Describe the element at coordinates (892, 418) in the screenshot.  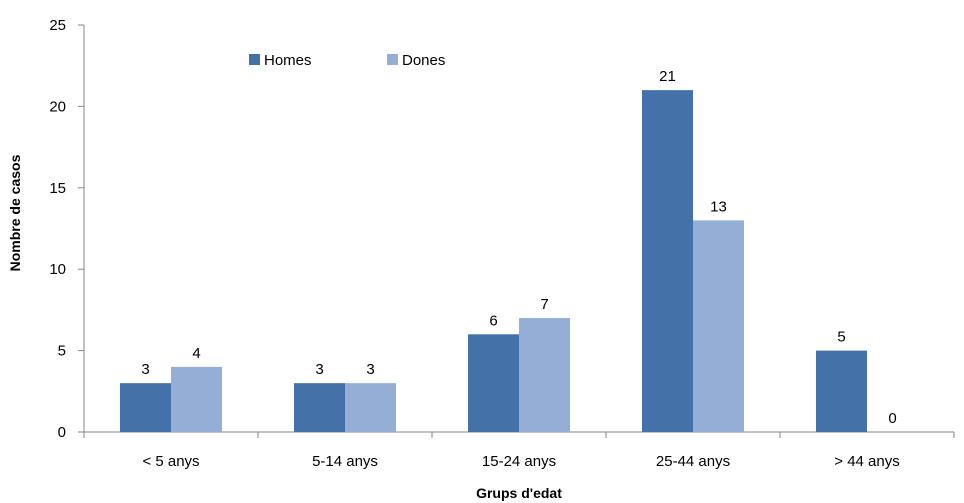
I see `data-label: 0` at that location.